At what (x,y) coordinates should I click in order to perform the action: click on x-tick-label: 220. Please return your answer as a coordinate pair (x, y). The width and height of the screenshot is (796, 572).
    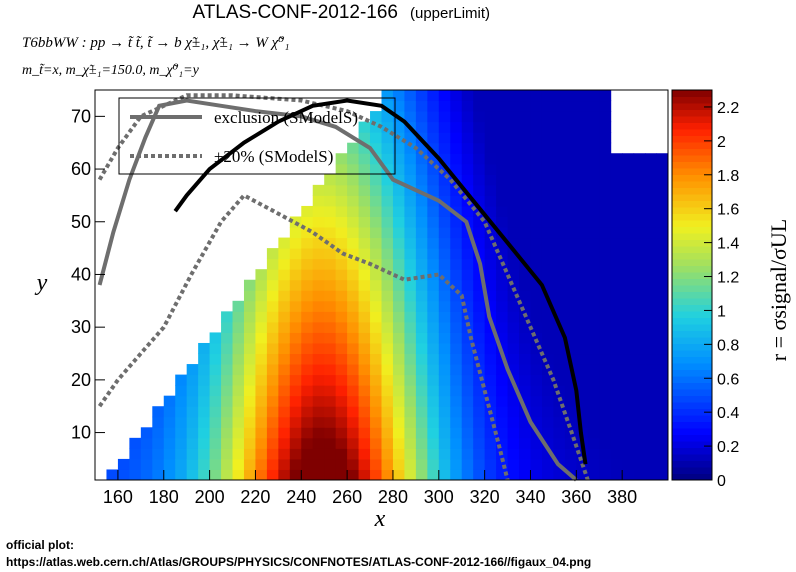
    Looking at the image, I should click on (255, 497).